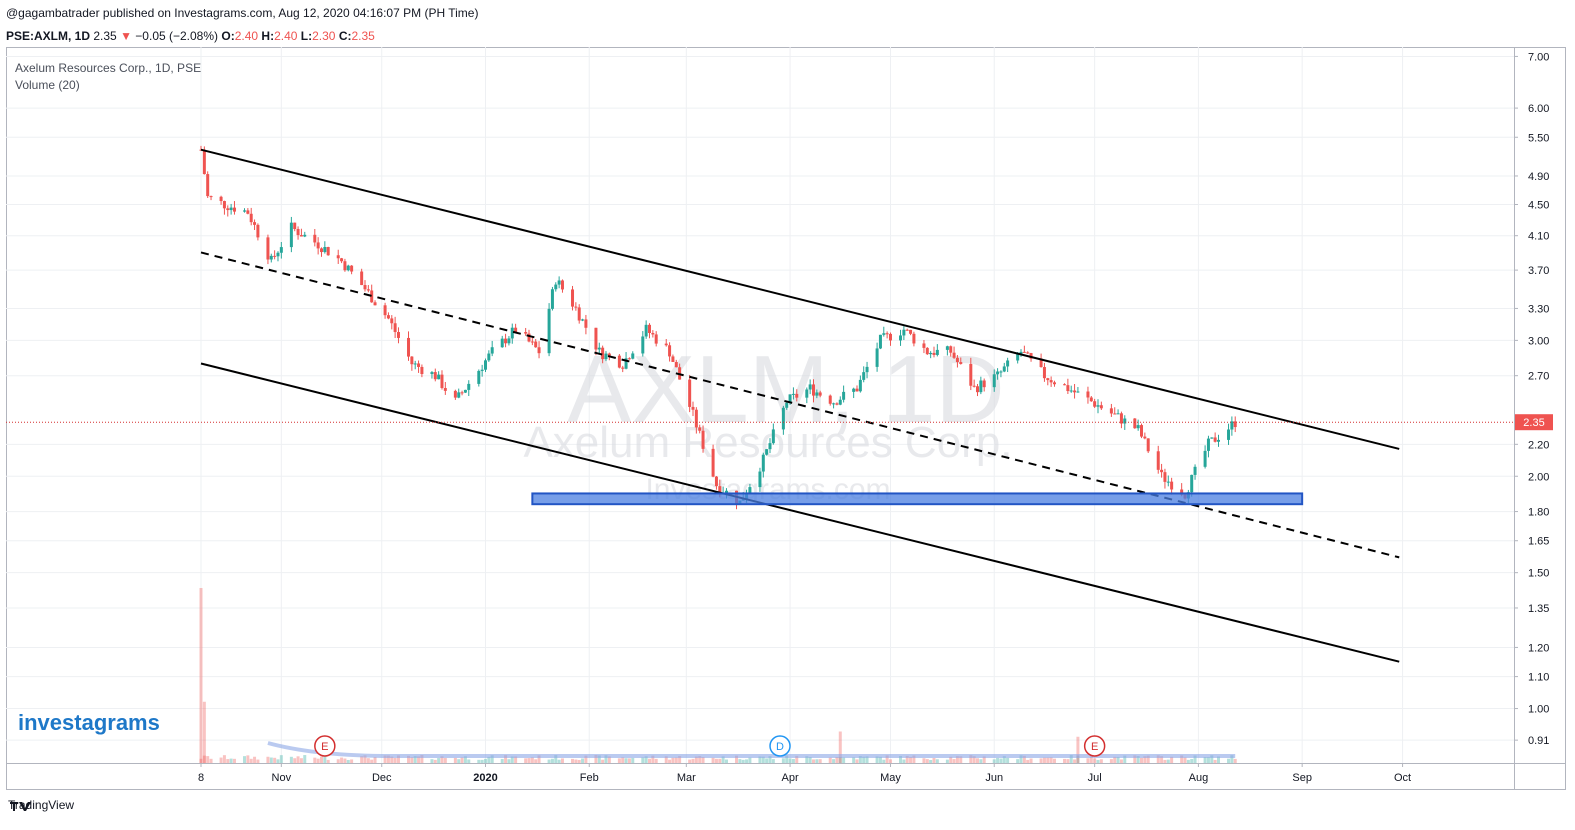 The image size is (1575, 830). What do you see at coordinates (1533, 423) in the screenshot?
I see `last-price-tag-label: 2.35` at bounding box center [1533, 423].